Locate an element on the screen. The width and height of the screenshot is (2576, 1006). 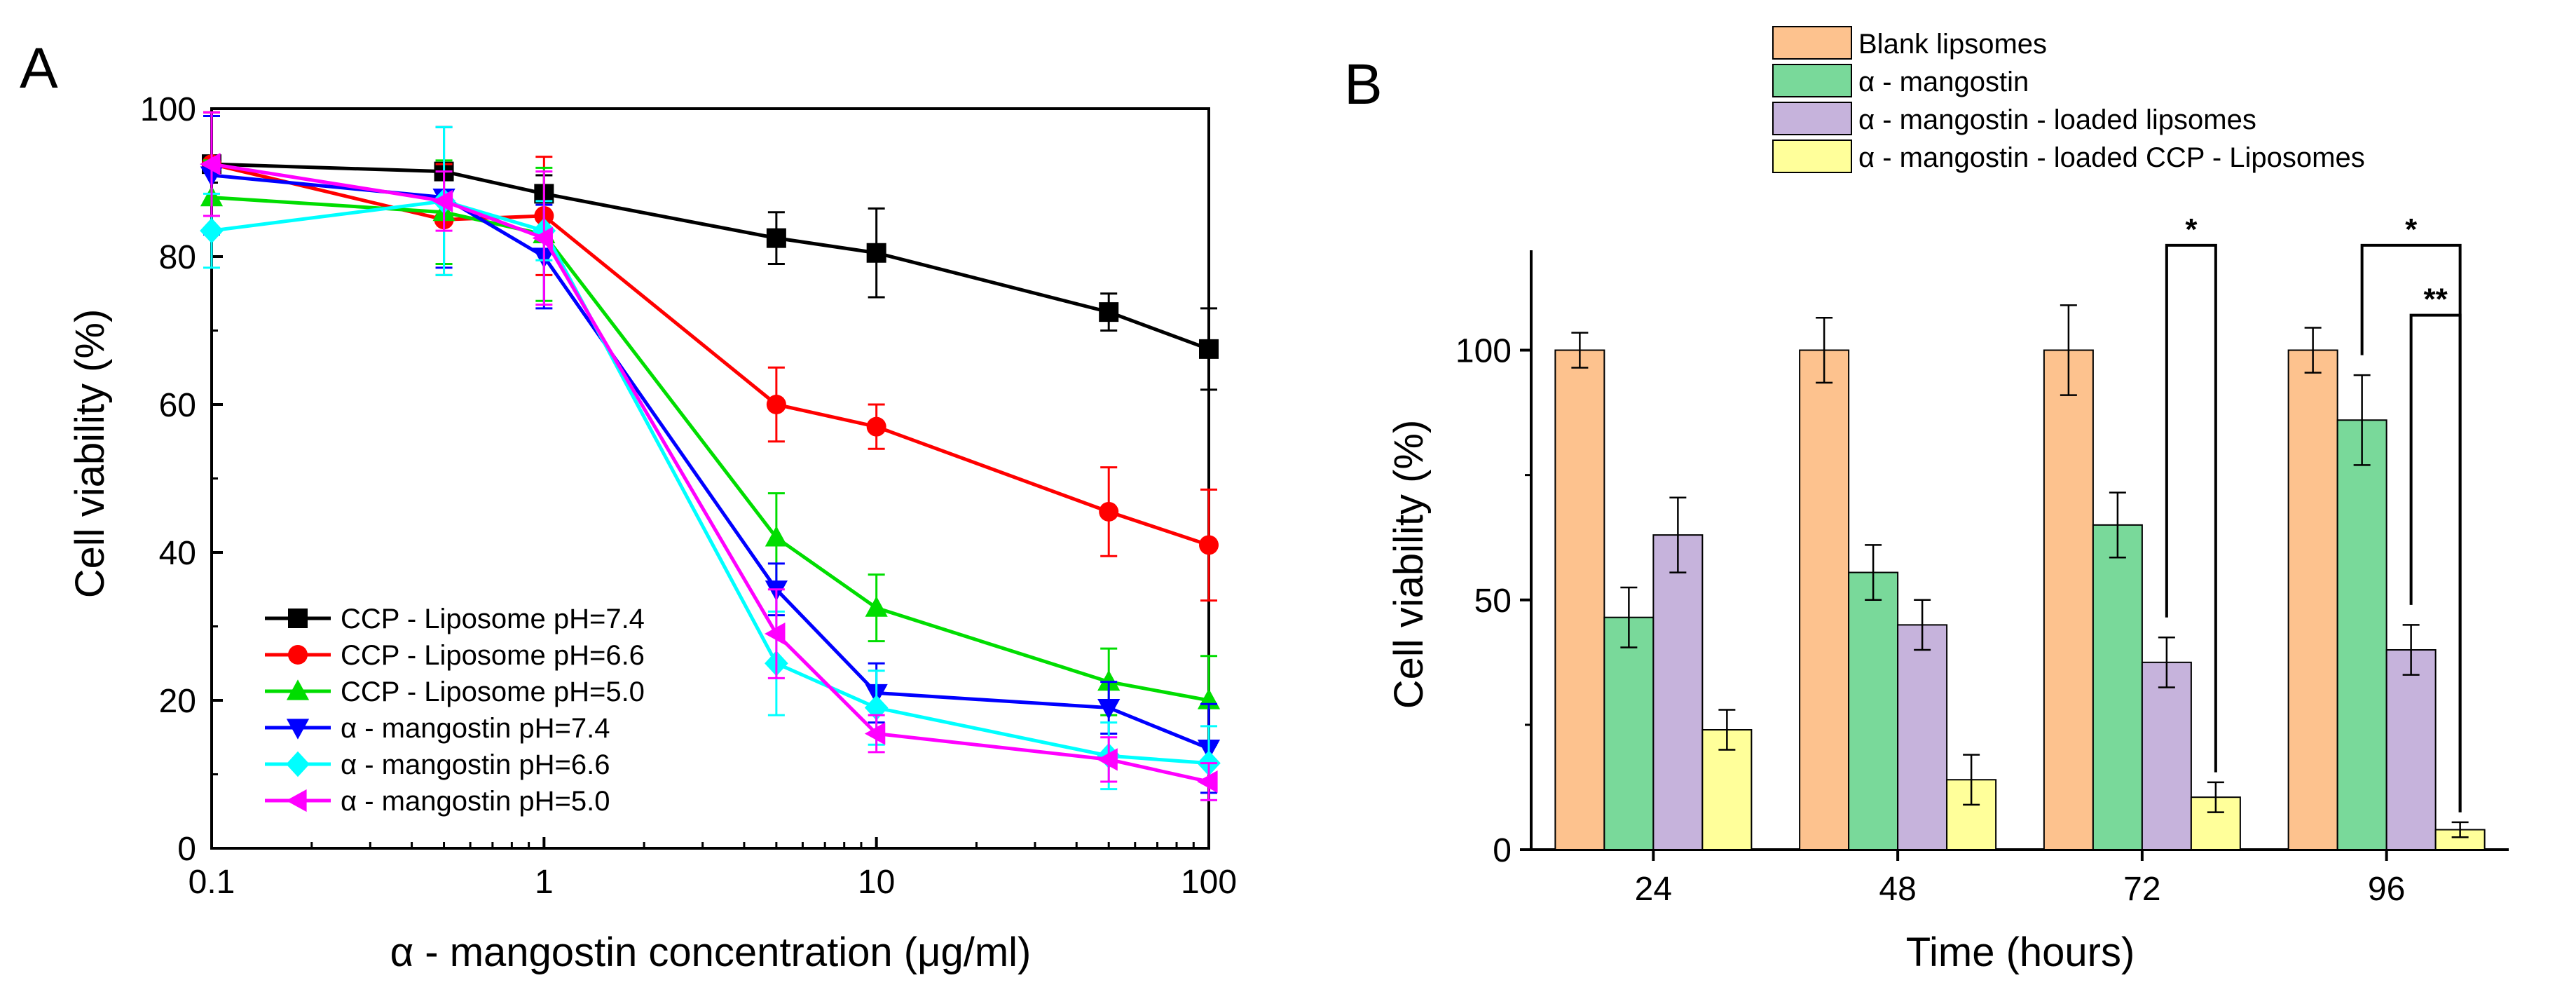
panel-a-y-tick-label: 0 is located at coordinates (187, 850).